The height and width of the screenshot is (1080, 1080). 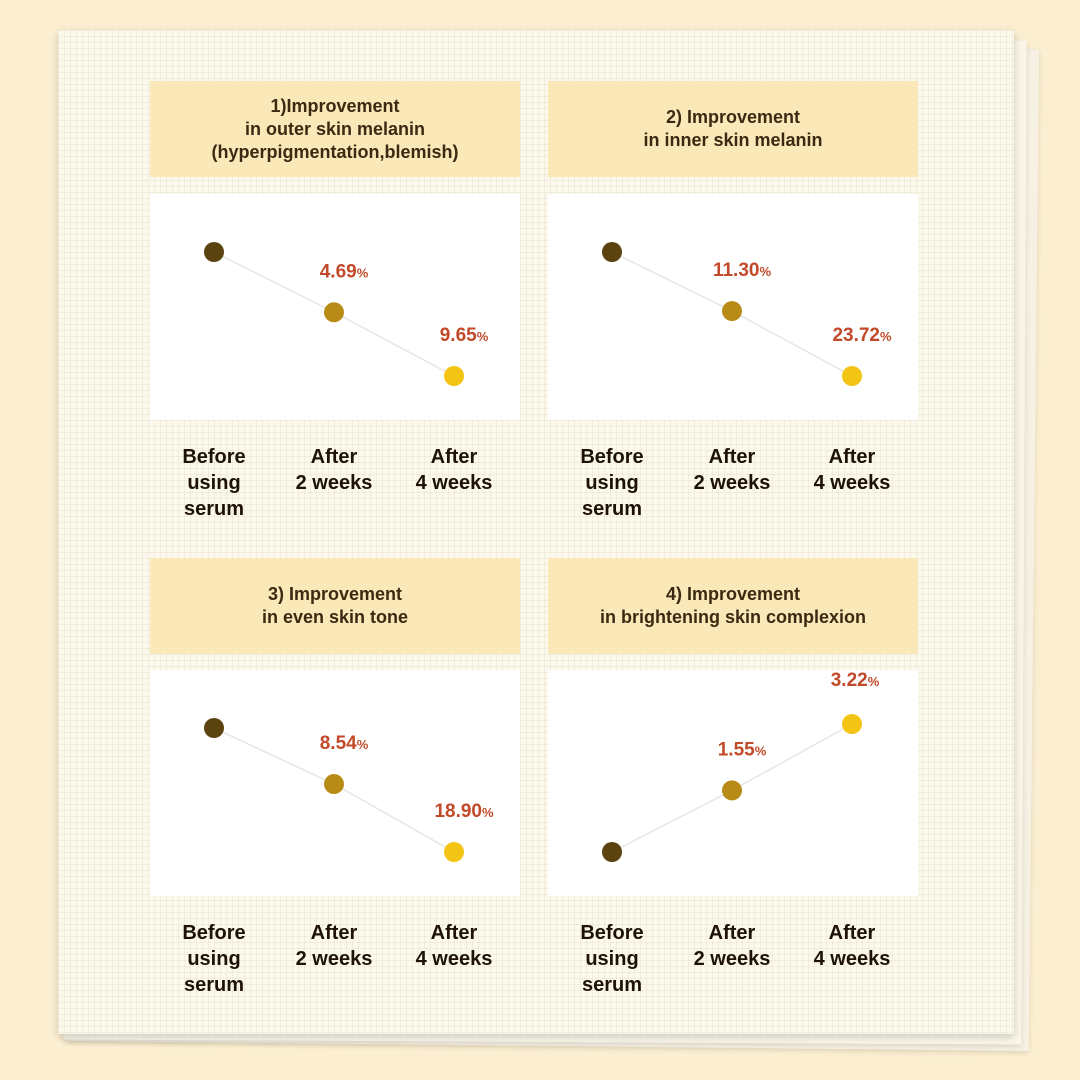 I want to click on panel-1-x-label-4-weeks: After 4 weeks, so click(x=454, y=470).